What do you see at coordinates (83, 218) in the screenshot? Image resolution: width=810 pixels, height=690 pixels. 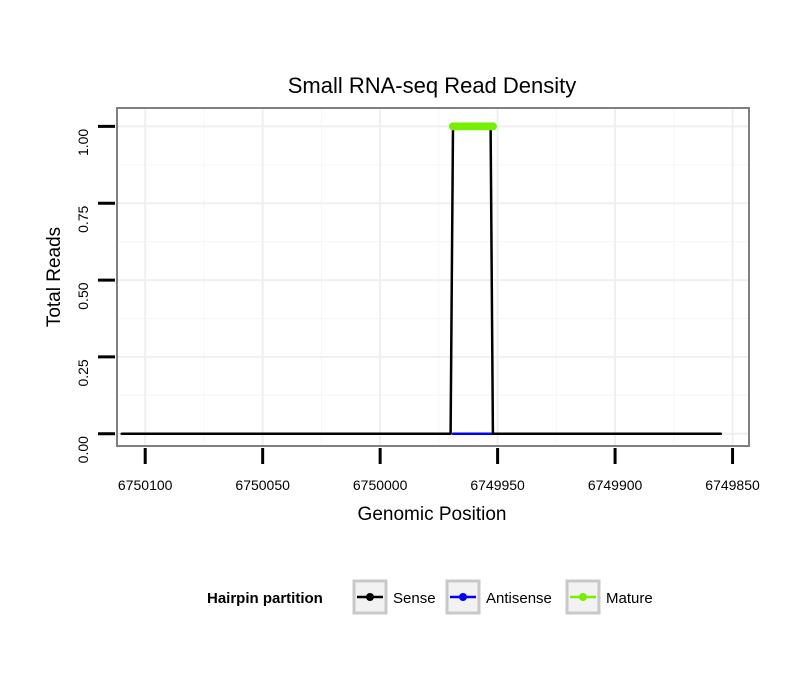 I see `y-tick-label: 0.75` at bounding box center [83, 218].